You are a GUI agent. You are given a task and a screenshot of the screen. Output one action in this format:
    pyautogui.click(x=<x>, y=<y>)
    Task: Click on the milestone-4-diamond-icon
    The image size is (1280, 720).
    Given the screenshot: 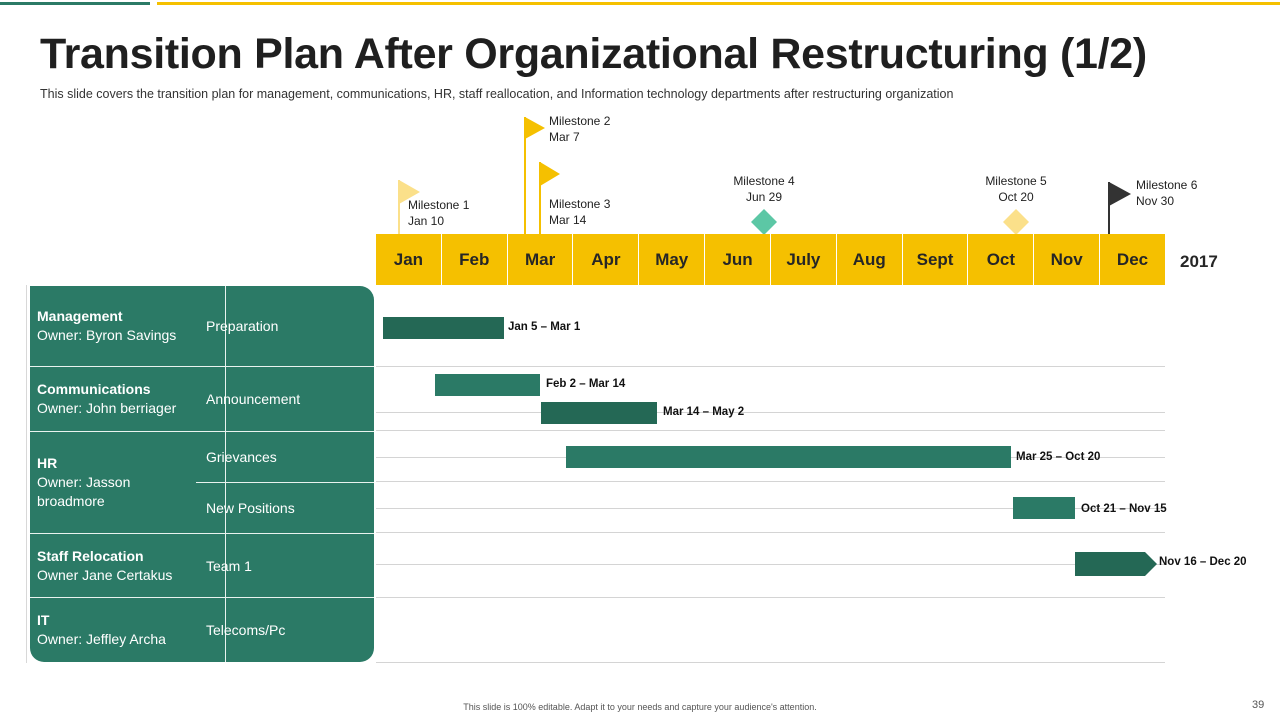 What is the action you would take?
    pyautogui.click(x=764, y=222)
    